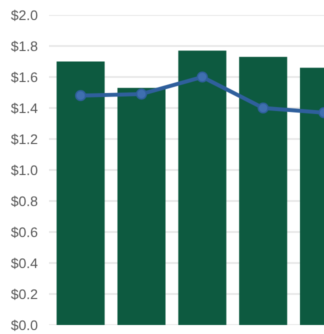 The height and width of the screenshot is (334, 324). Describe the element at coordinates (24, 46) in the screenshot. I see `y-tick-label: $1.8` at that location.